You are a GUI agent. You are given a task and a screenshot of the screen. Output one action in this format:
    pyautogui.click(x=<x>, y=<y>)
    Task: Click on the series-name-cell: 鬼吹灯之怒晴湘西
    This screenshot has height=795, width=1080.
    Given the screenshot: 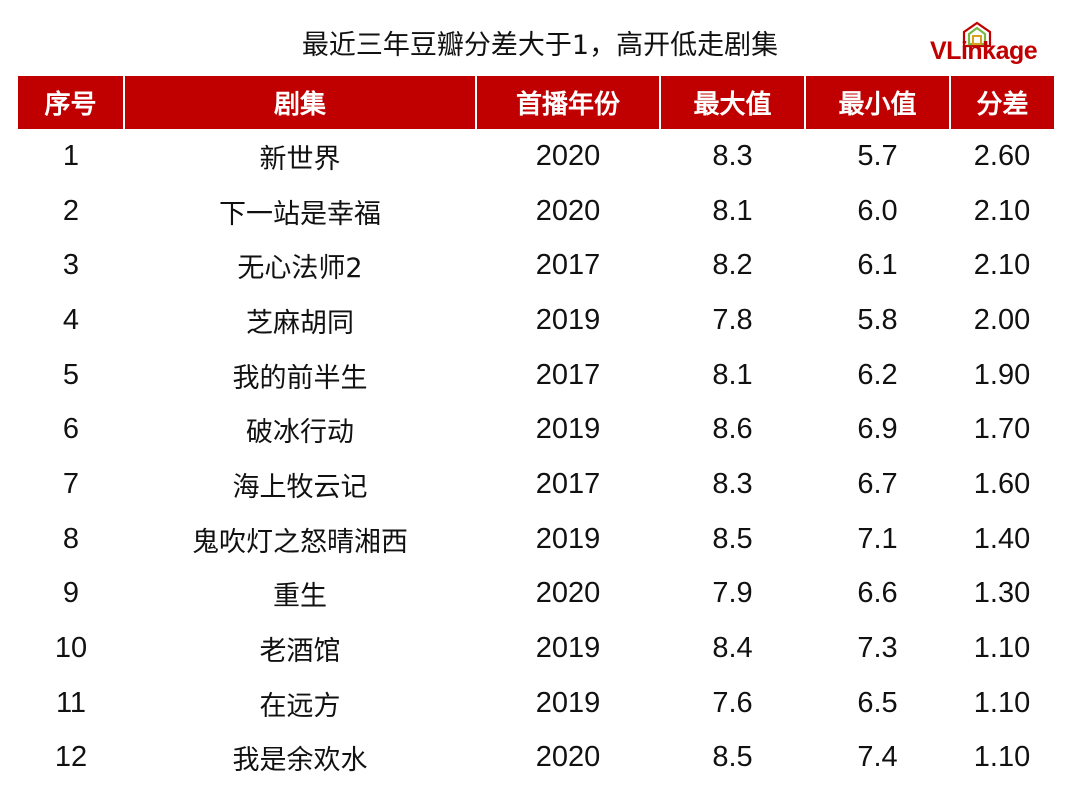 What is the action you would take?
    pyautogui.click(x=300, y=542)
    